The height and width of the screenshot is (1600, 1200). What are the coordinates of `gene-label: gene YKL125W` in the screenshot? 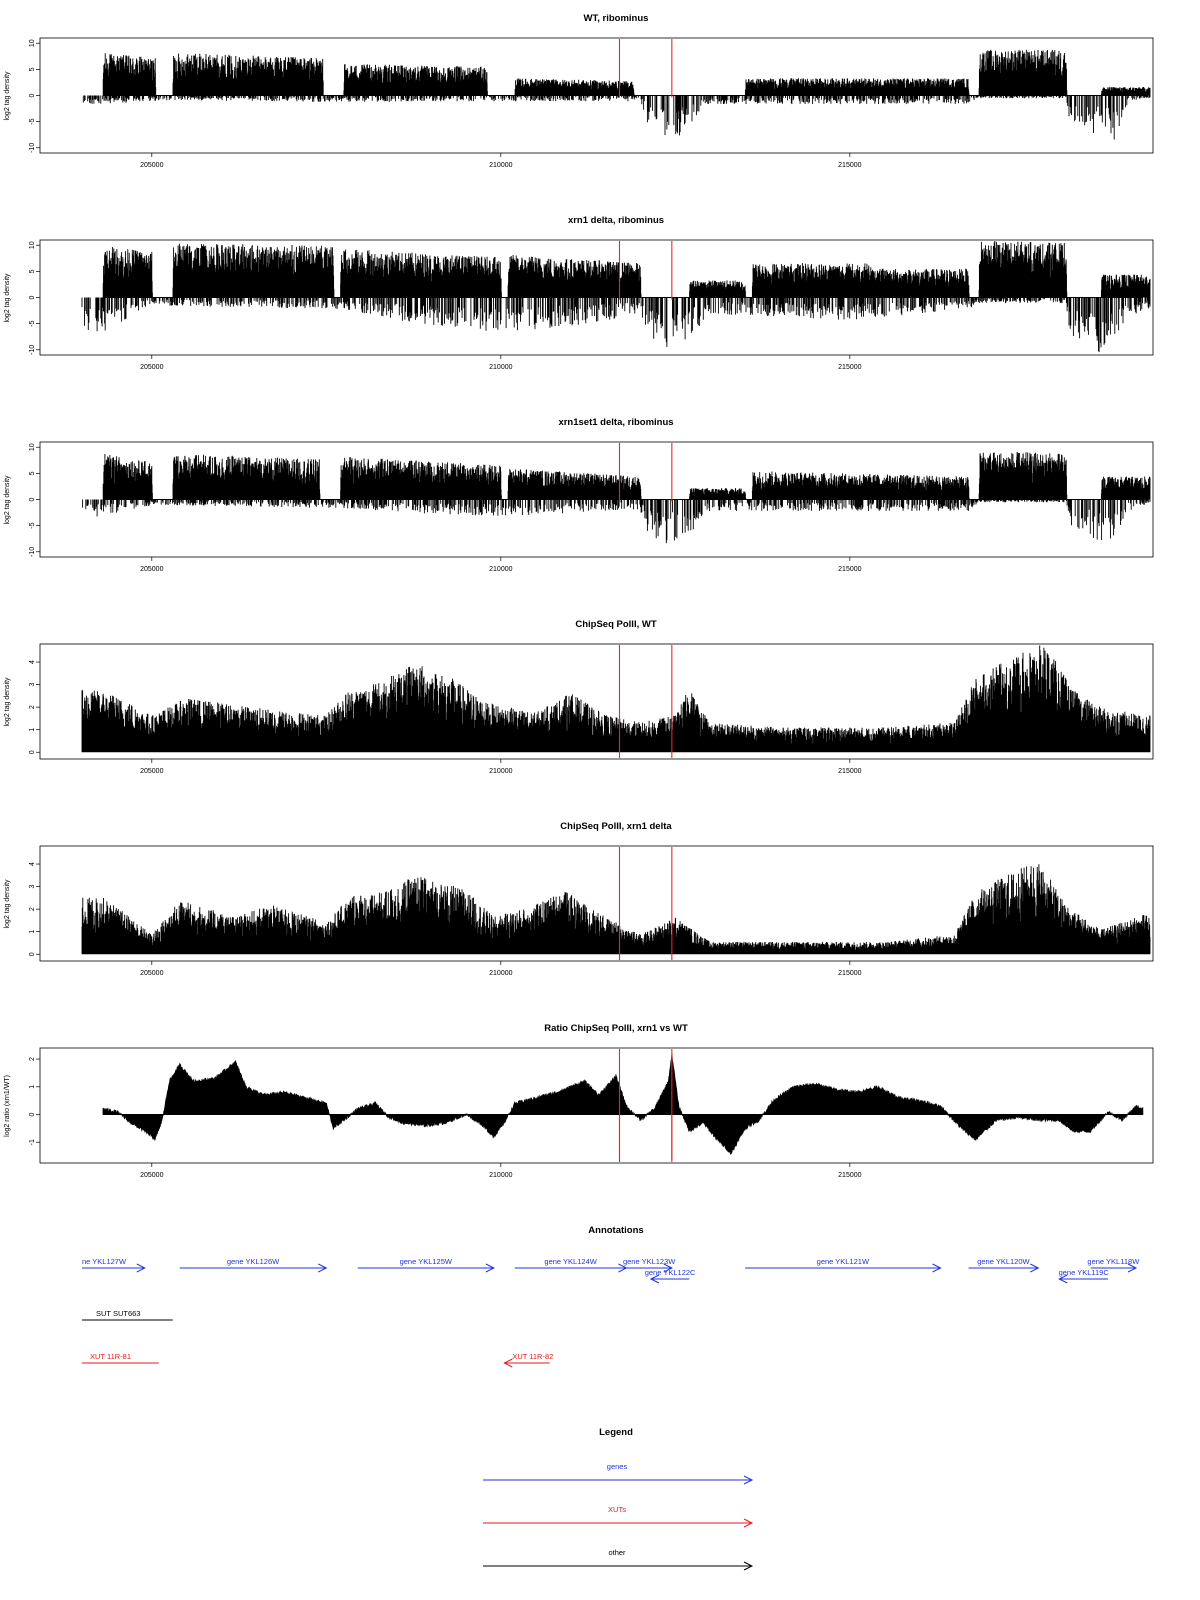 It's located at (426, 1261).